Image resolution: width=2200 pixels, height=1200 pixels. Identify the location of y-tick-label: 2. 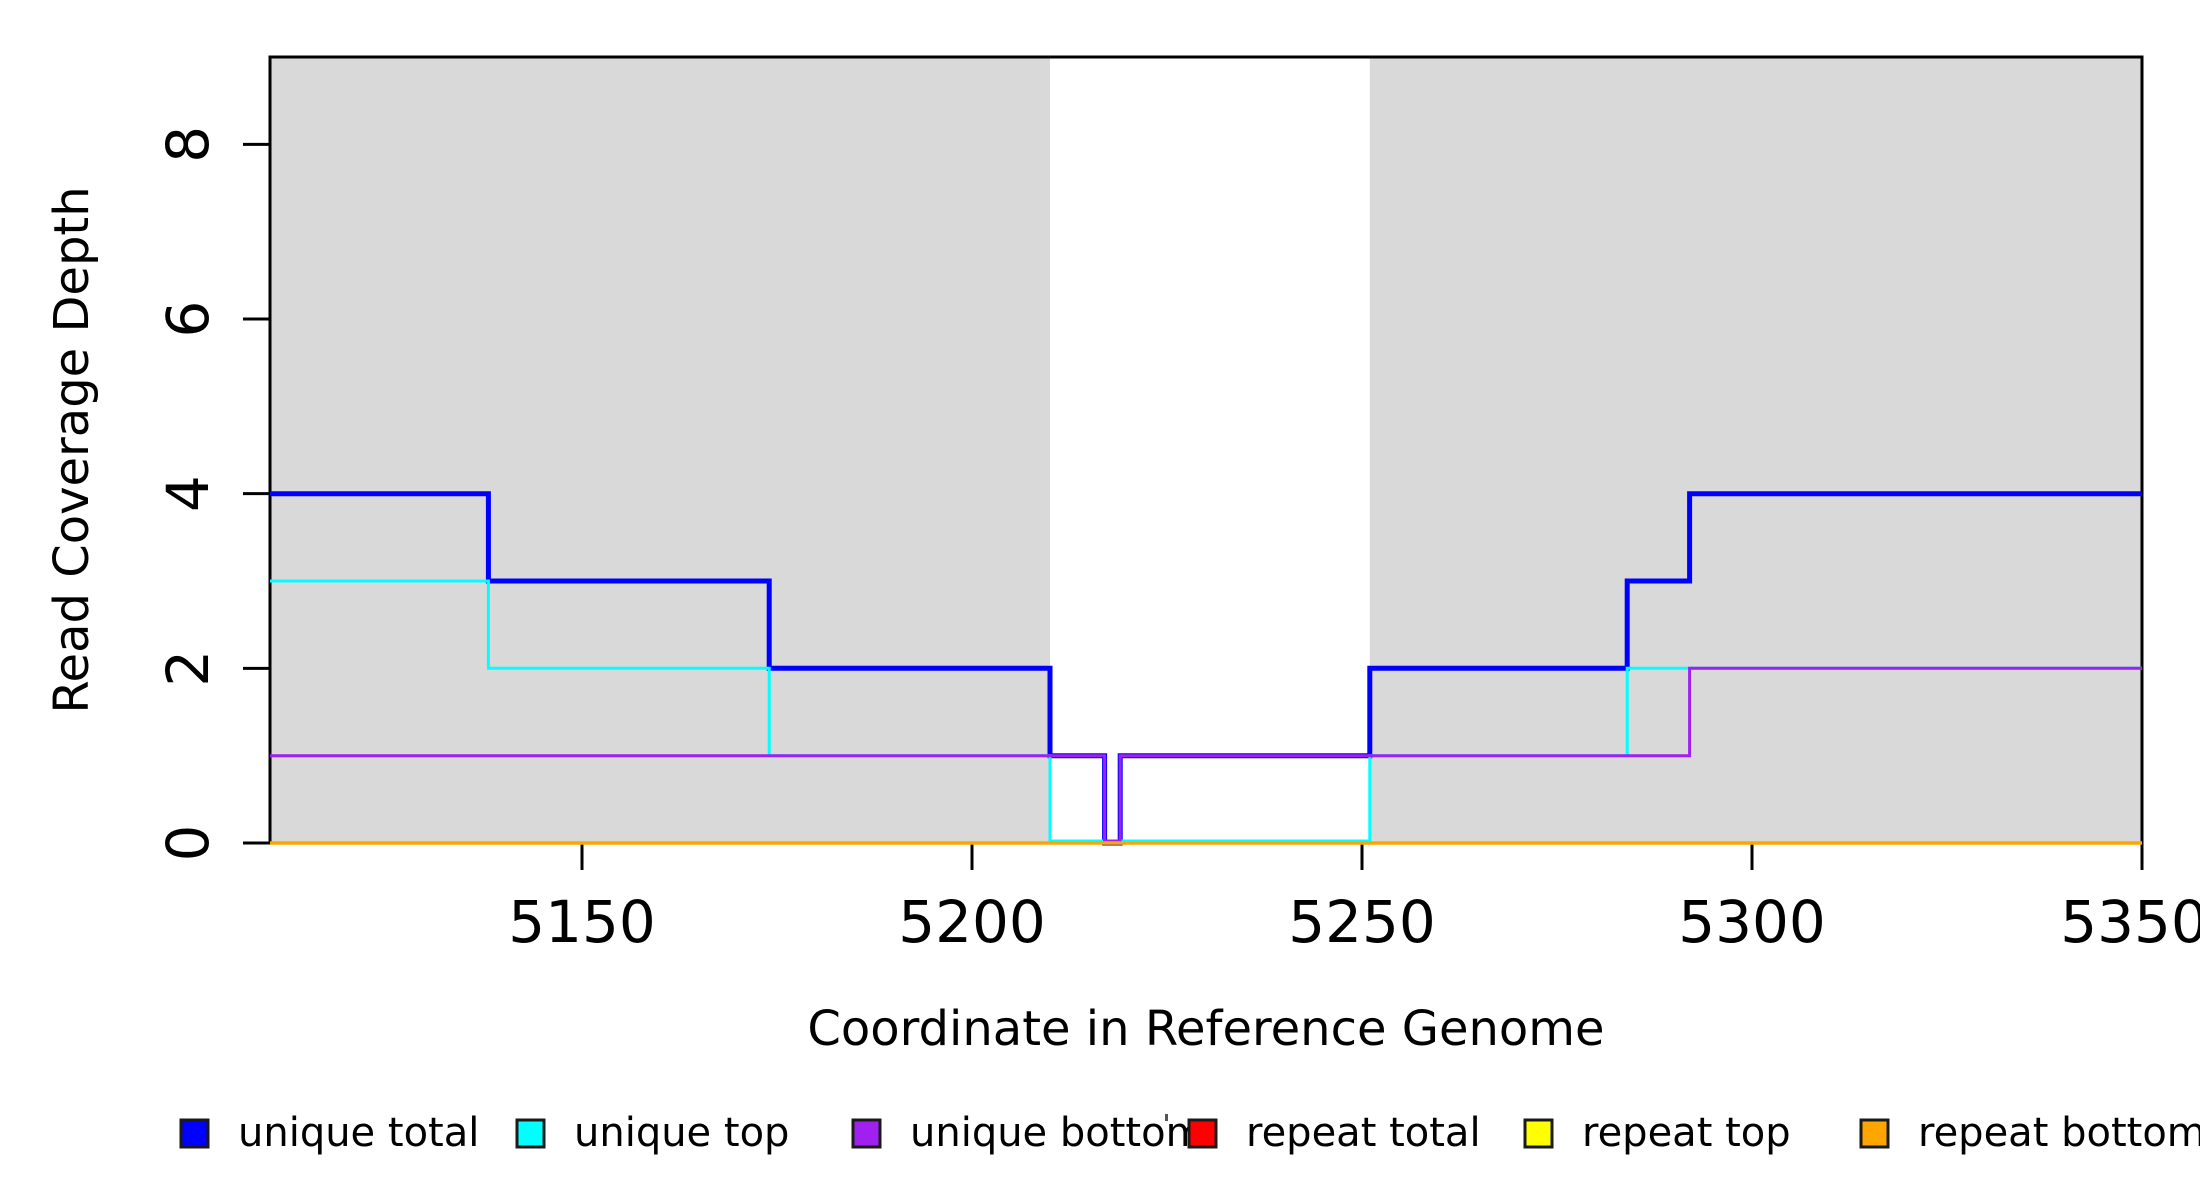
(188, 668).